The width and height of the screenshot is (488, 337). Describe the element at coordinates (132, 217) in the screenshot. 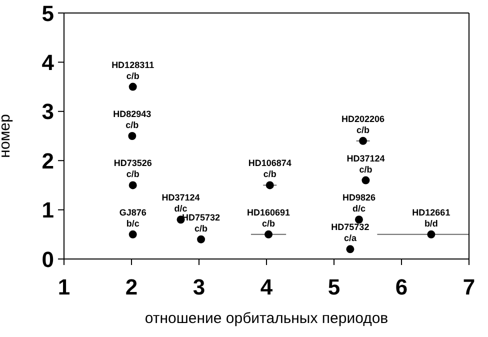

I see `annotation: GJ876 b/c` at that location.